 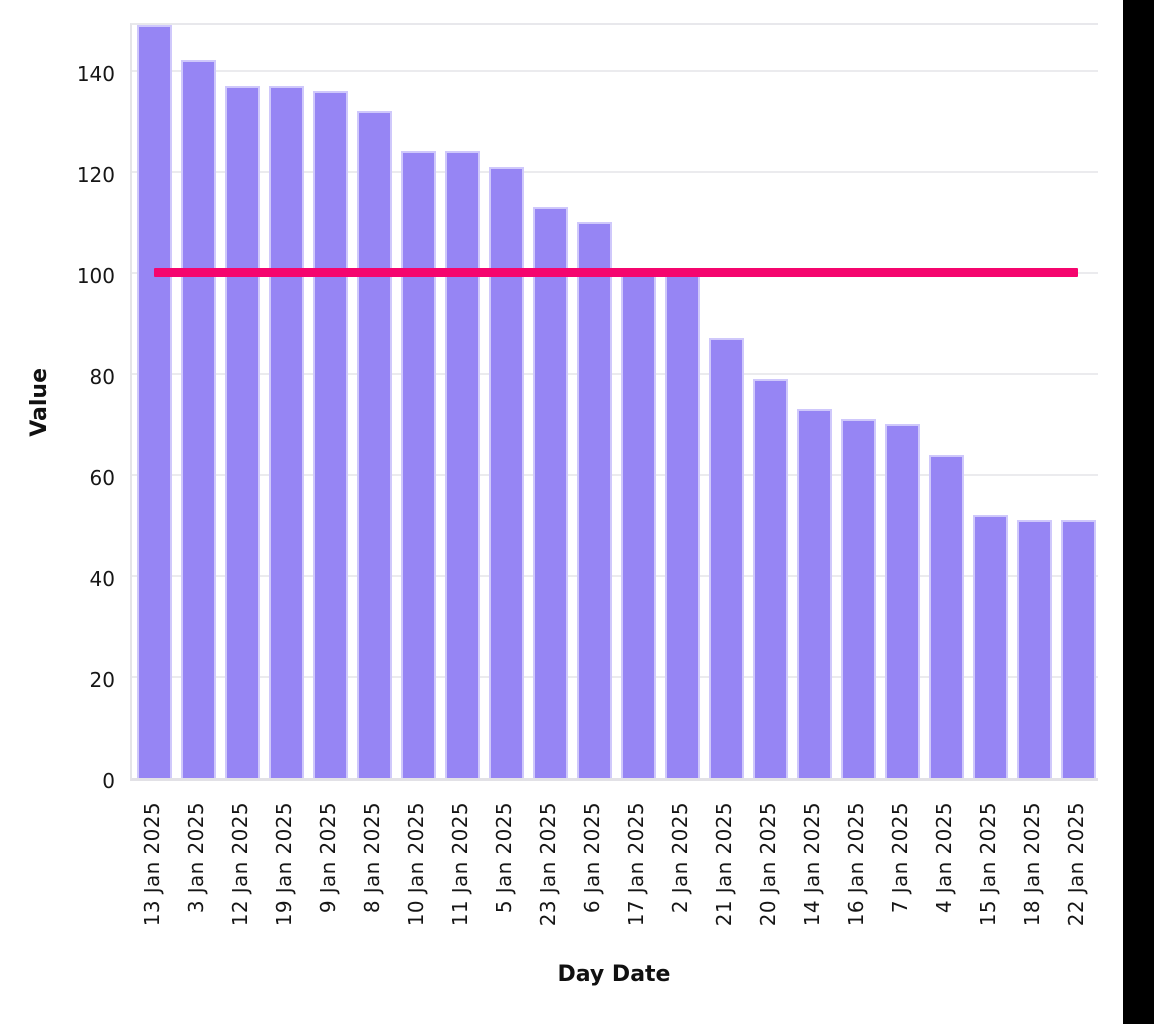 I want to click on y-tick-label-20: 20, so click(x=102, y=679).